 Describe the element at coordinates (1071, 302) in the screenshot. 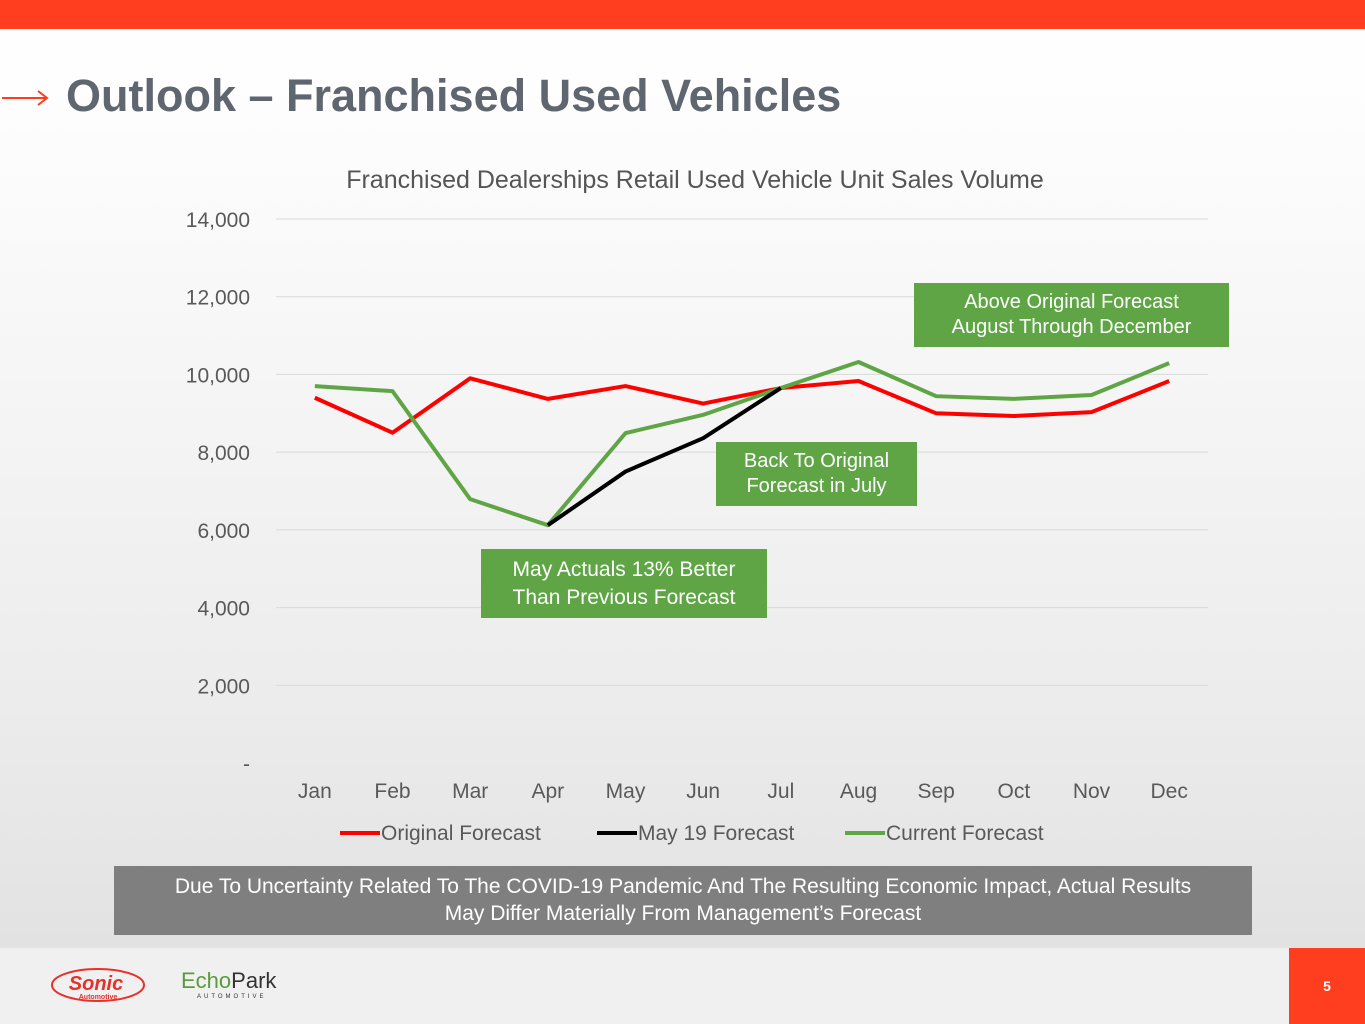

I see `annotation-text: Above Original Forecast` at that location.